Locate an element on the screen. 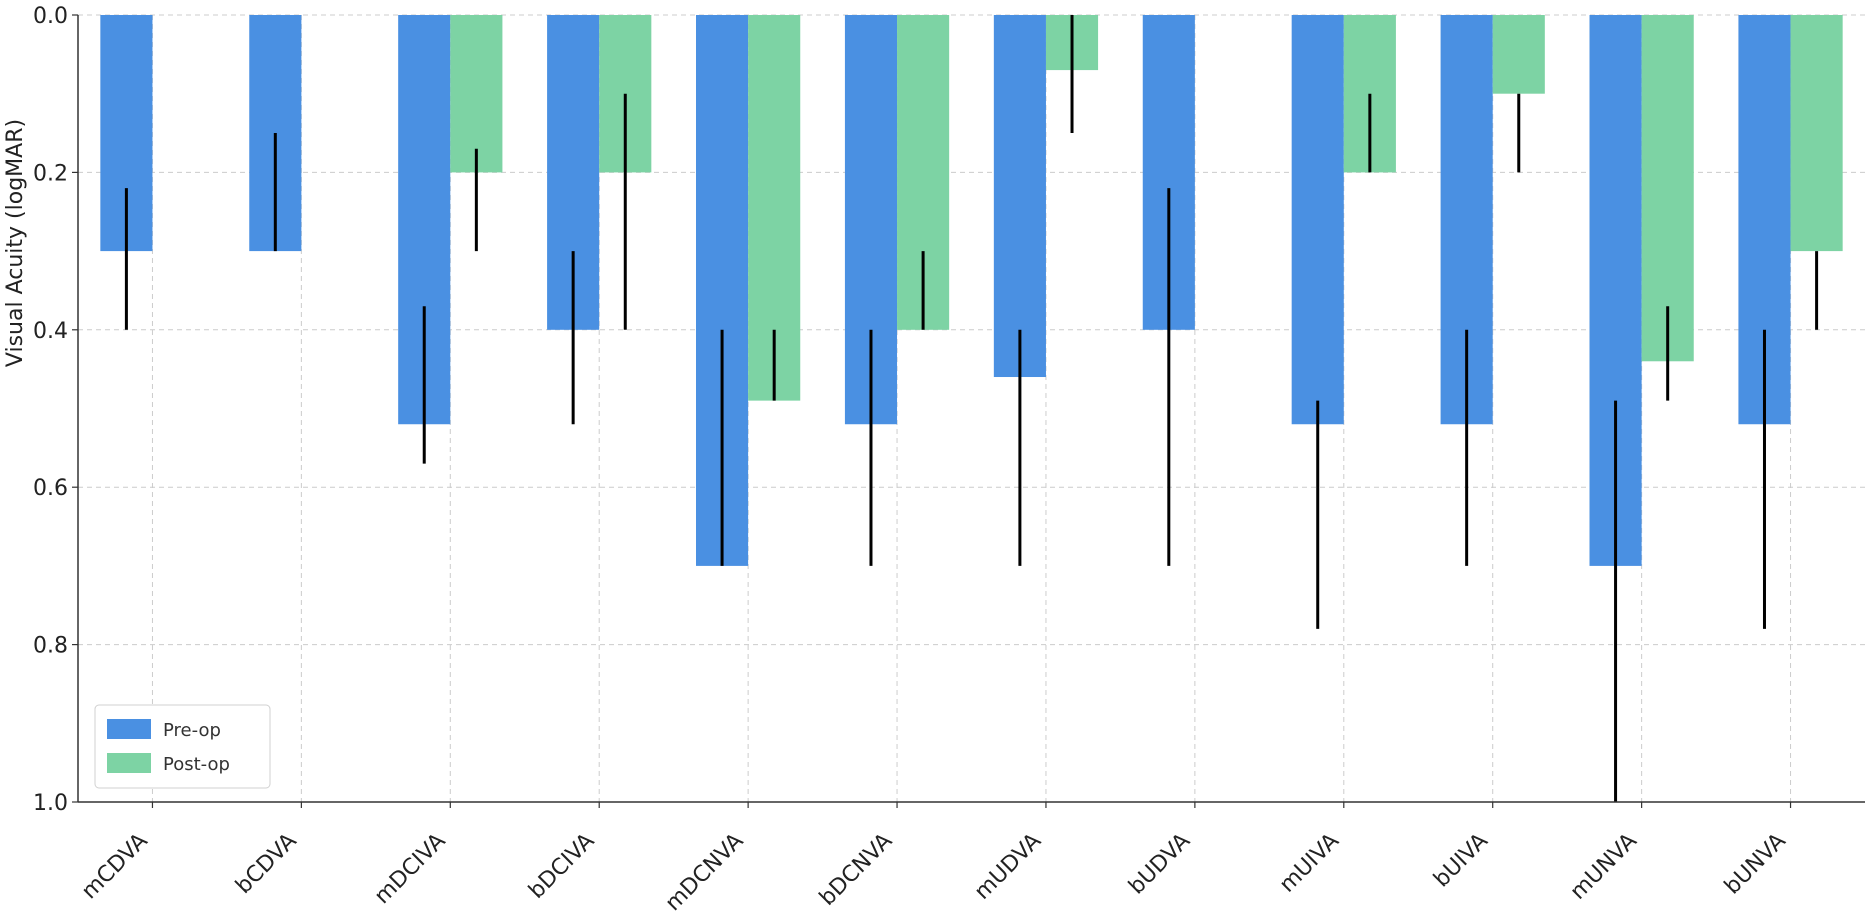 The width and height of the screenshot is (1865, 916). legend-label-pre-op: Pre-op is located at coordinates (192, 730).